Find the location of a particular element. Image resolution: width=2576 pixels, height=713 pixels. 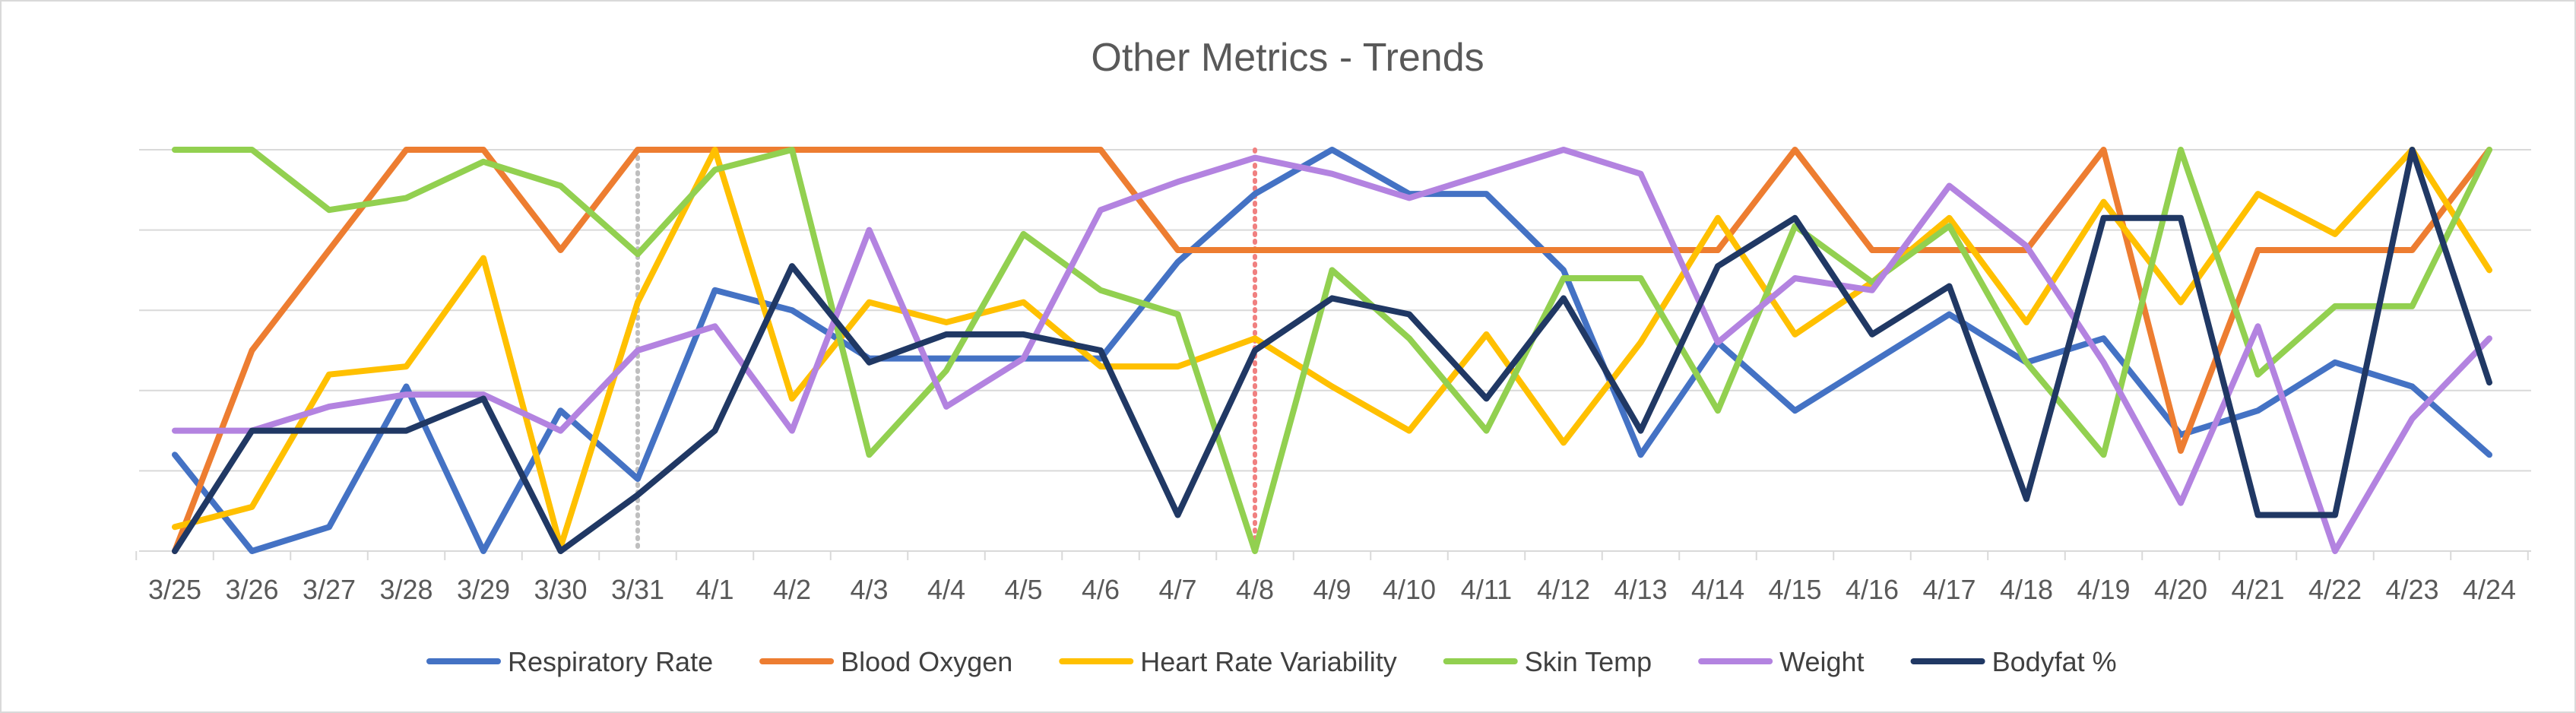

x-tick-label: 3/25 is located at coordinates (174, 589).